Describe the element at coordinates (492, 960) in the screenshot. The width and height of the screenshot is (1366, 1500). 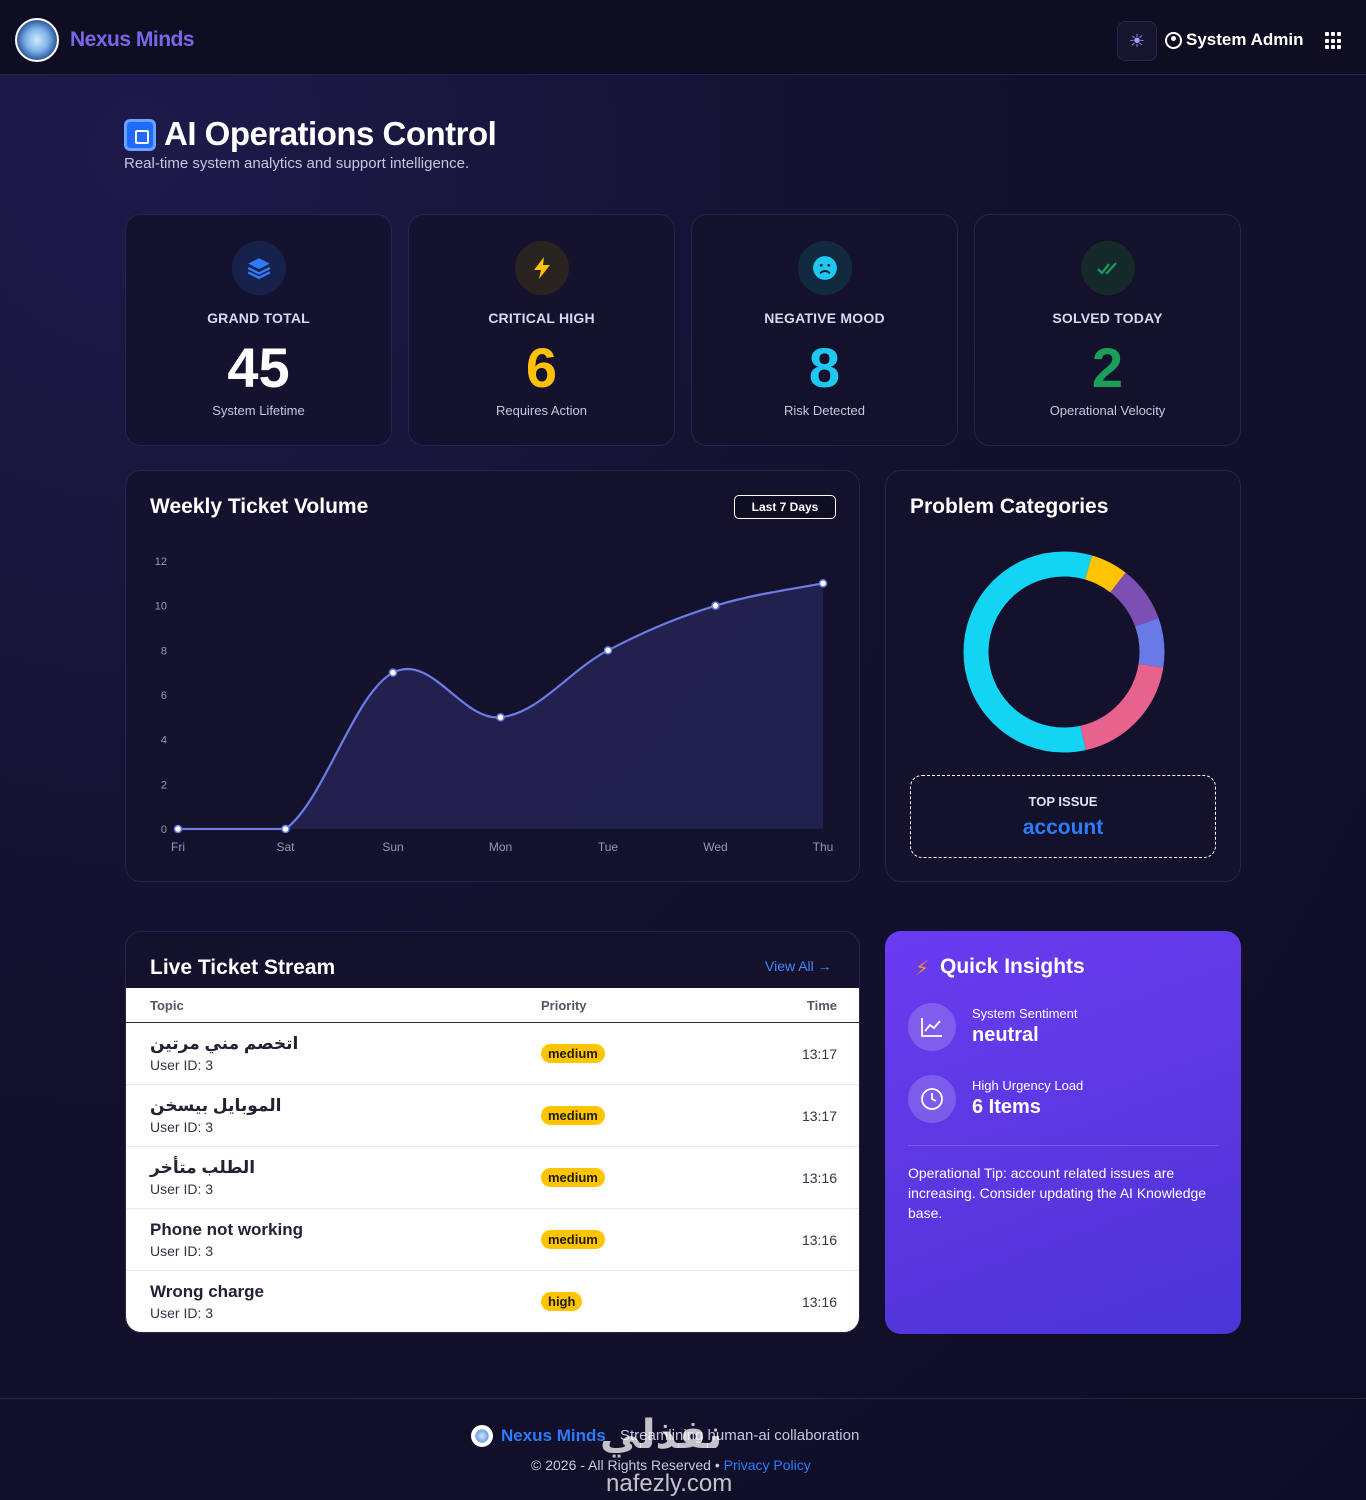
I see `ticket-stream-header: Live Ticket Stream View All →` at that location.